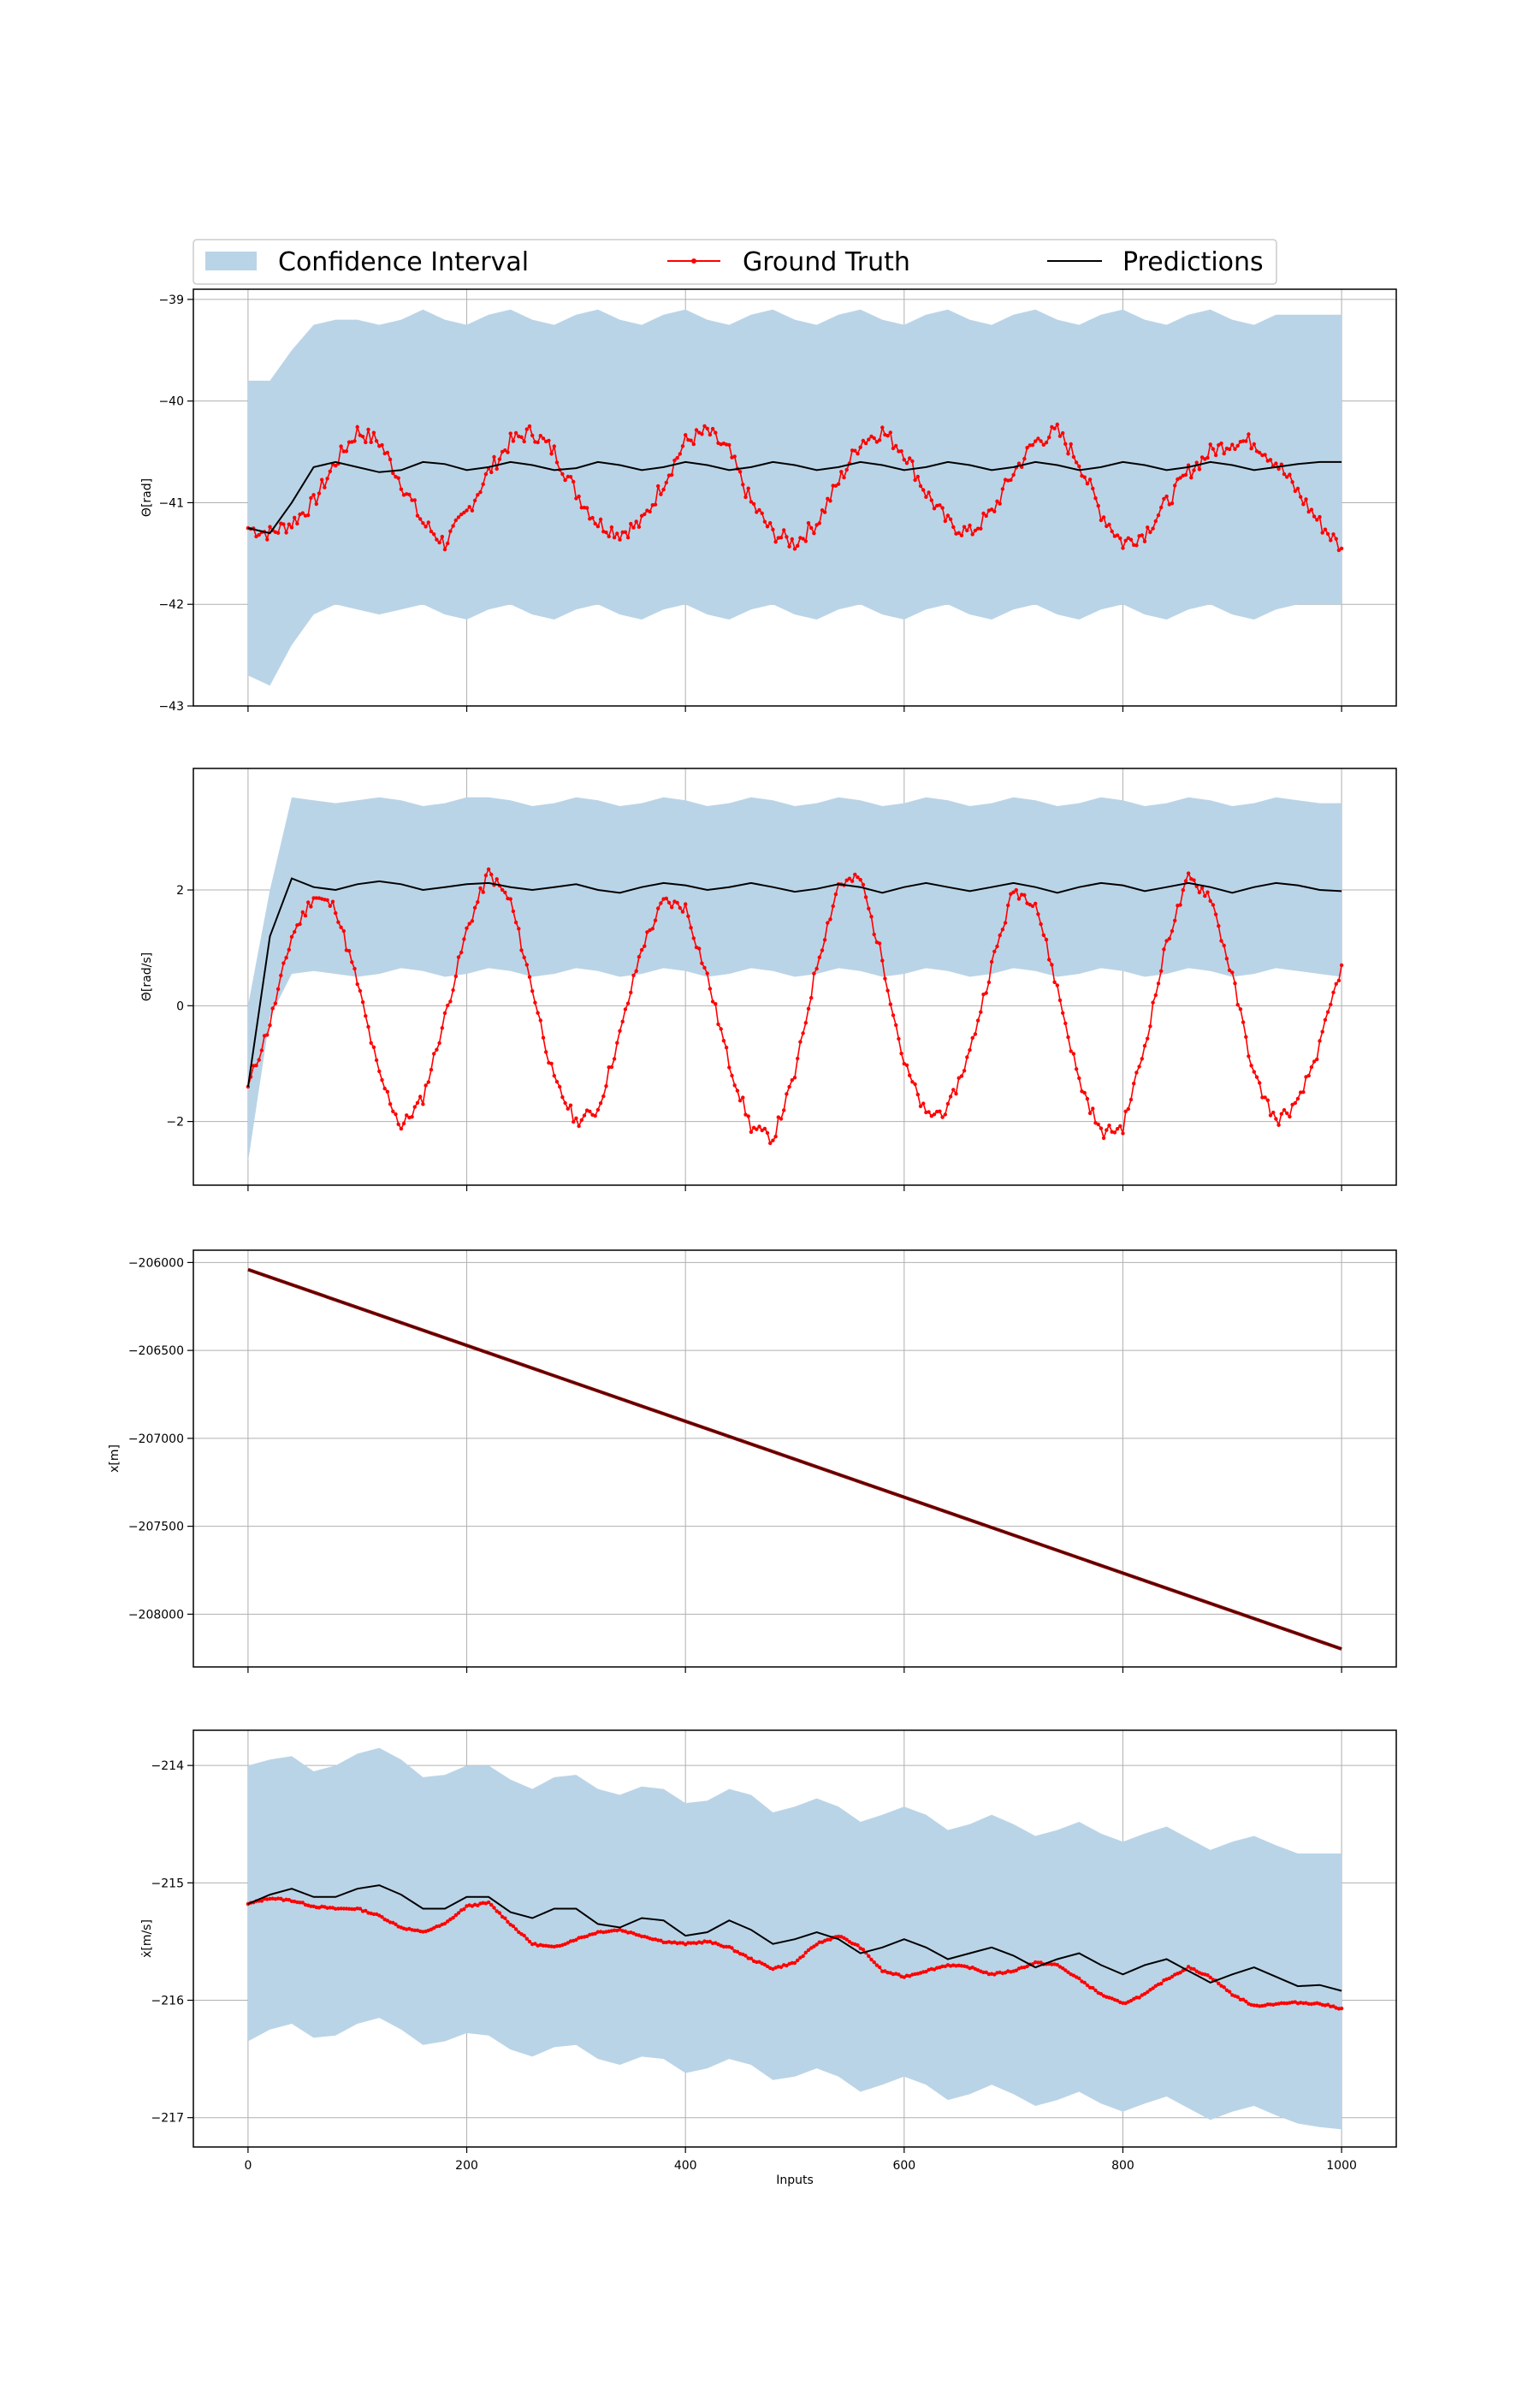 This screenshot has height=2396, width=1540. What do you see at coordinates (1341, 2166) in the screenshot?
I see `x-tick-label: 1000` at bounding box center [1341, 2166].